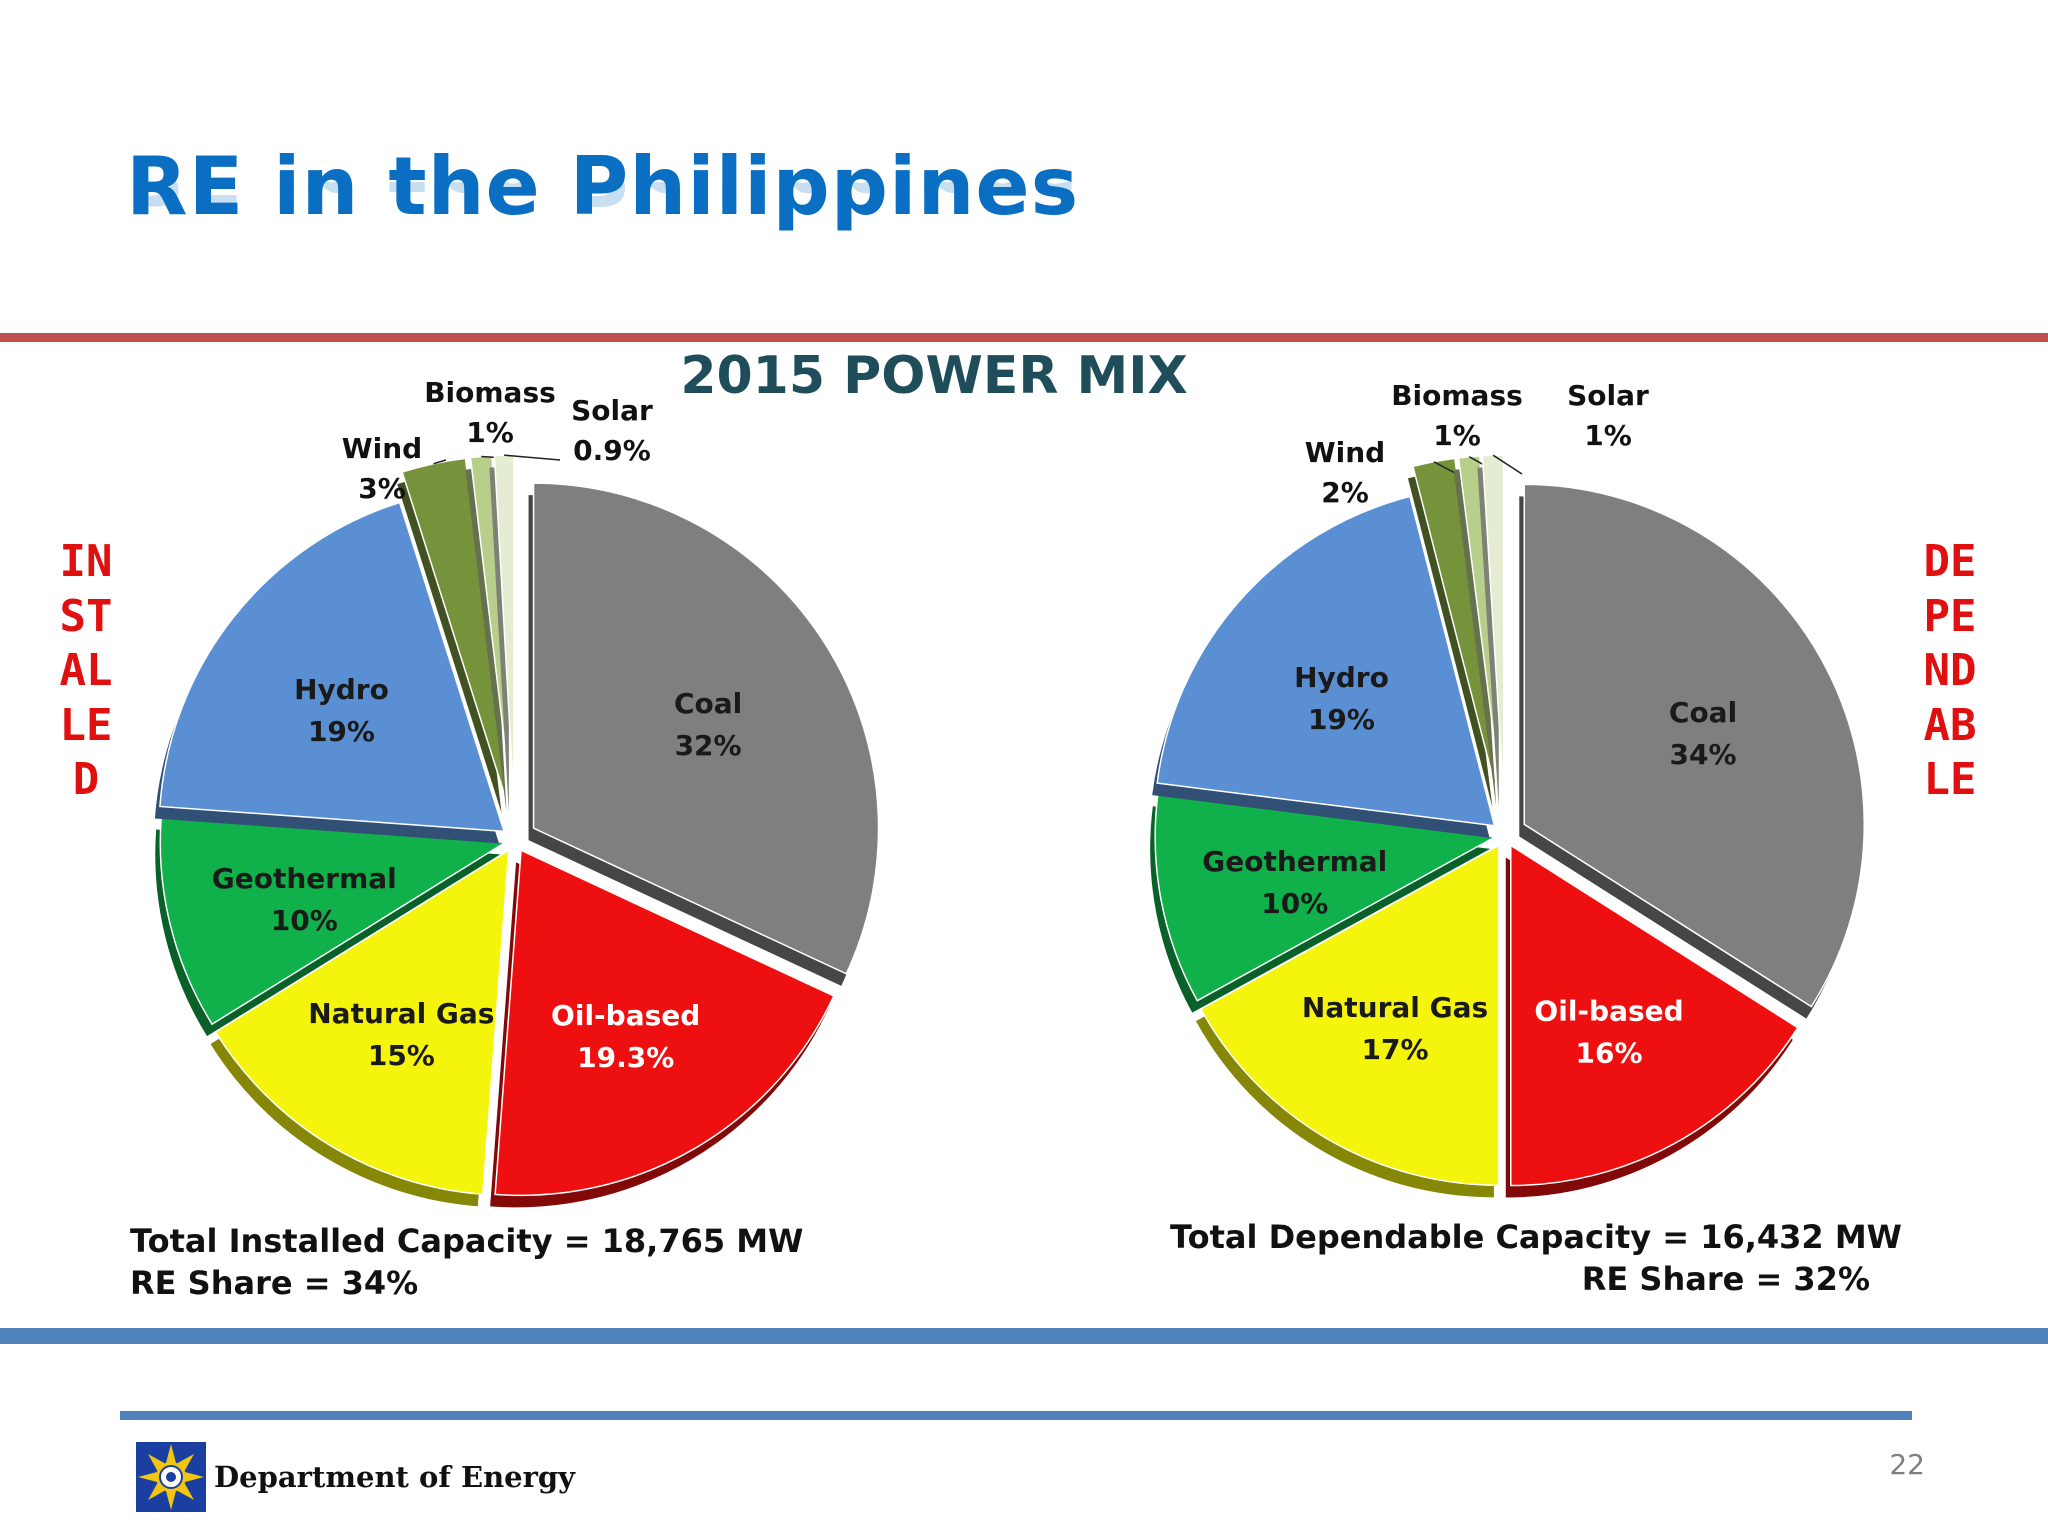 The width and height of the screenshot is (2048, 1536). What do you see at coordinates (1950, 670) in the screenshot?
I see `dependable-side-label: DEPENDABLE` at bounding box center [1950, 670].